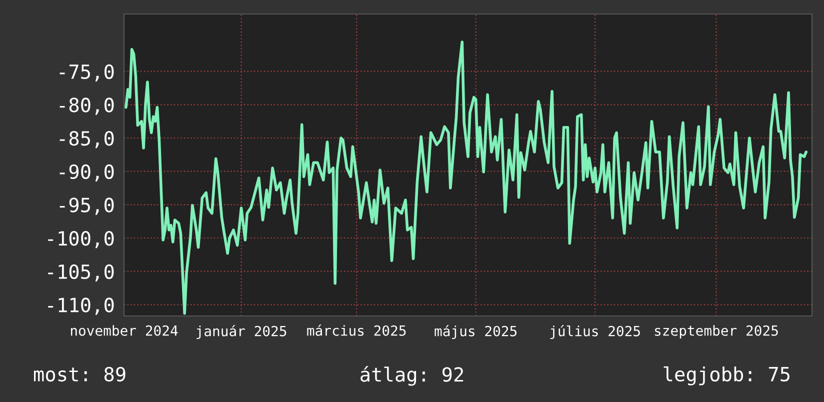  What do you see at coordinates (124, 330) in the screenshot?
I see `x-tick-label: november 2024` at bounding box center [124, 330].